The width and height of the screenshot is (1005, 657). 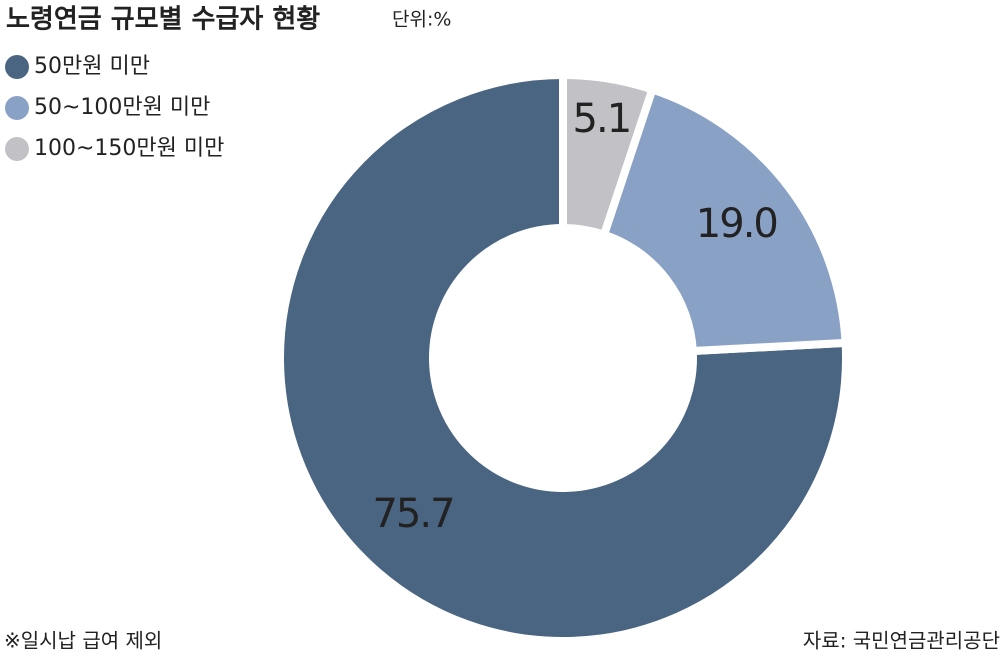 I want to click on value-label: 19.0, so click(x=736, y=224).